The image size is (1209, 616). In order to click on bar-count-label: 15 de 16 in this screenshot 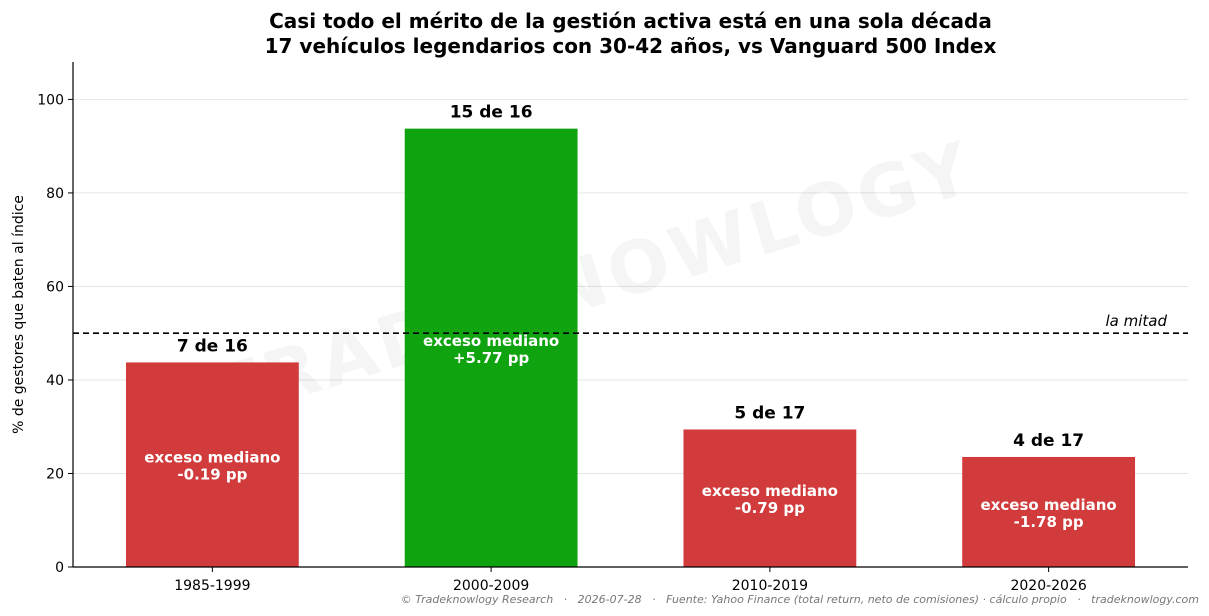, I will do `click(491, 113)`.